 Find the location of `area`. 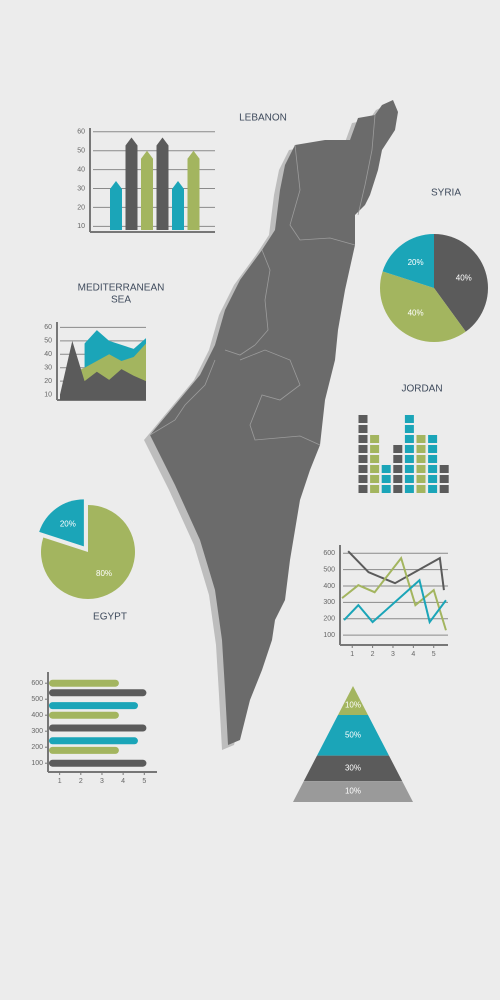

area is located at coordinates (103, 370).